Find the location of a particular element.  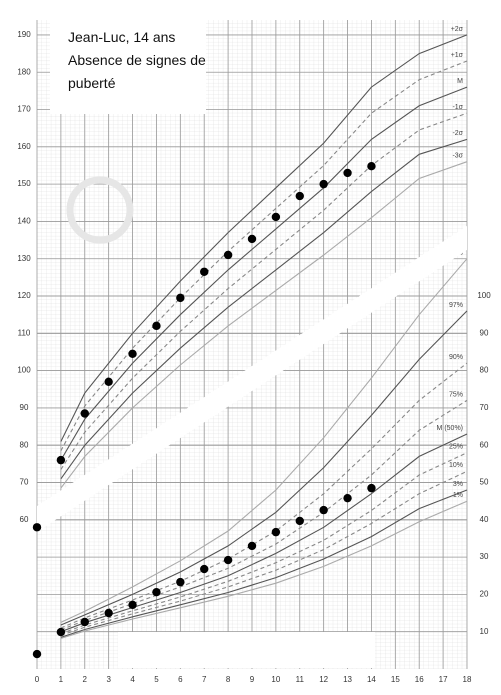

curve-label: -1σ is located at coordinates (457, 107).